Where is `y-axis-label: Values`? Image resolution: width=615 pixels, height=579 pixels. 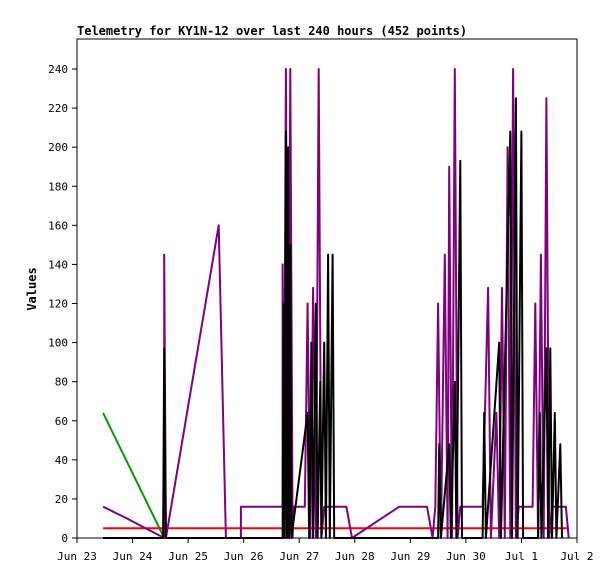
y-axis-label: Values is located at coordinates (32, 288).